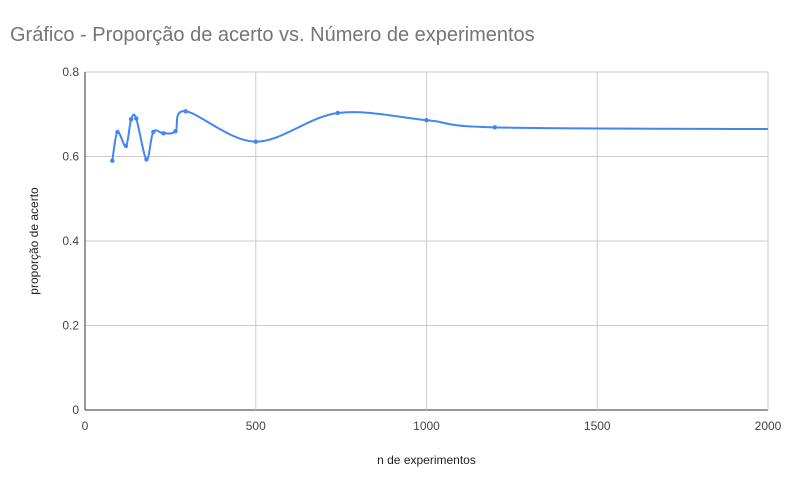 Image resolution: width=793 pixels, height=490 pixels. I want to click on y-tick-label: 0, so click(75, 410).